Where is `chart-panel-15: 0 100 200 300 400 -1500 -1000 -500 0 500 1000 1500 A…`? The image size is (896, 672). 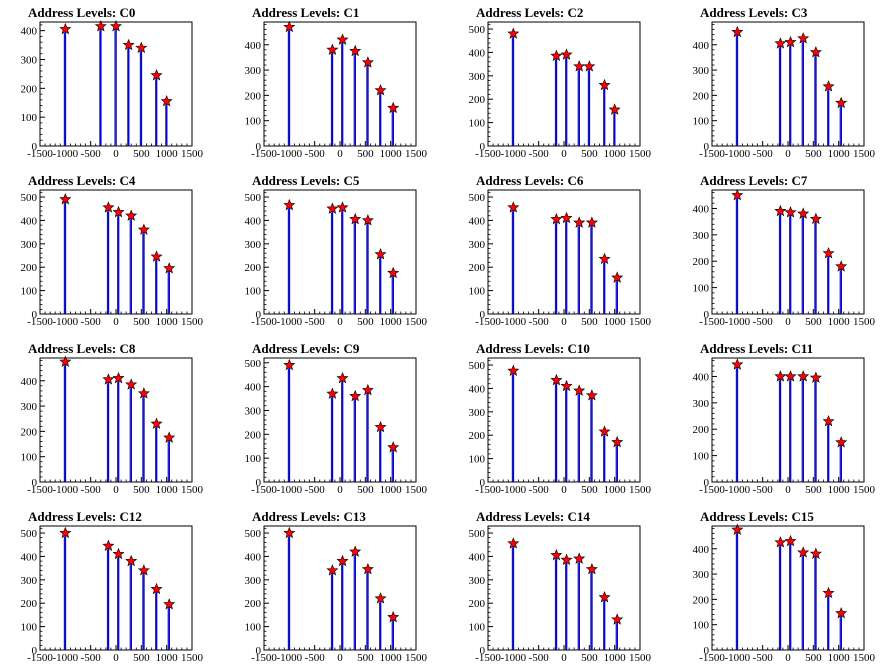 chart-panel-15: 0 100 200 300 400 -1500 -1000 -500 0 500 1000 1500 A… is located at coordinates (784, 588).